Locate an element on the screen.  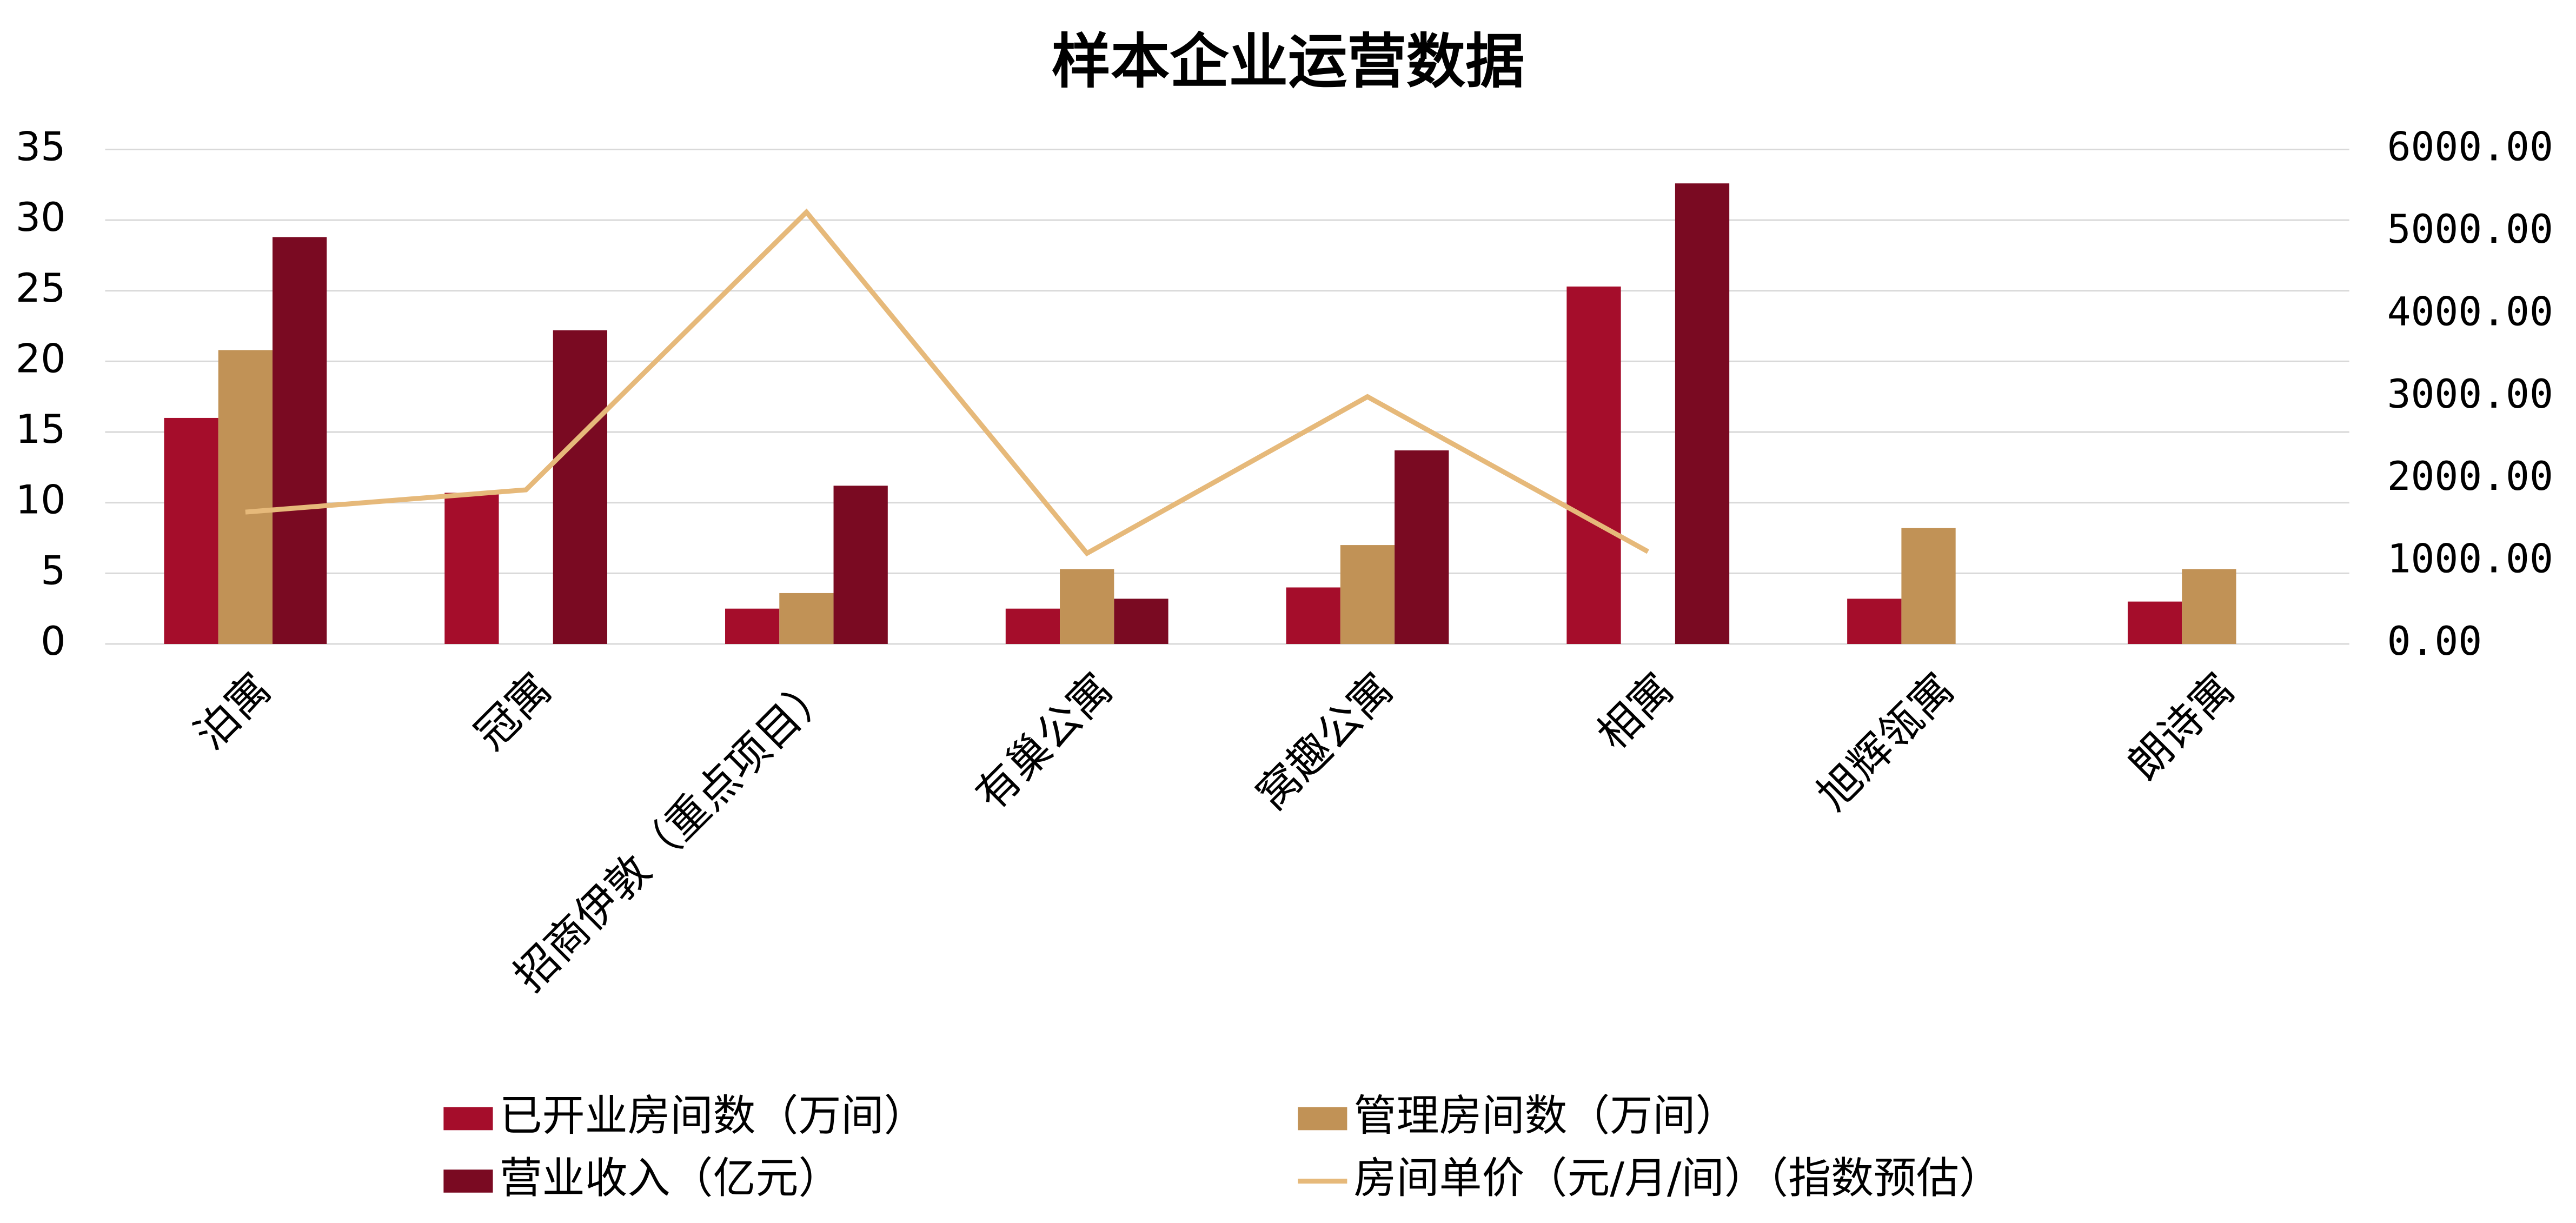
legend-label: 管理房间数（万间） is located at coordinates (1546, 1116).